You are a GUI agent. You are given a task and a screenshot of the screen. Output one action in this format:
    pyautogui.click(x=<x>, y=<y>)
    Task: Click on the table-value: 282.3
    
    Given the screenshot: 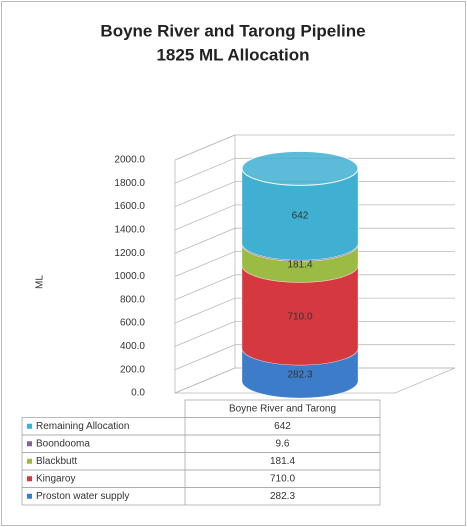 What is the action you would take?
    pyautogui.click(x=282, y=496)
    